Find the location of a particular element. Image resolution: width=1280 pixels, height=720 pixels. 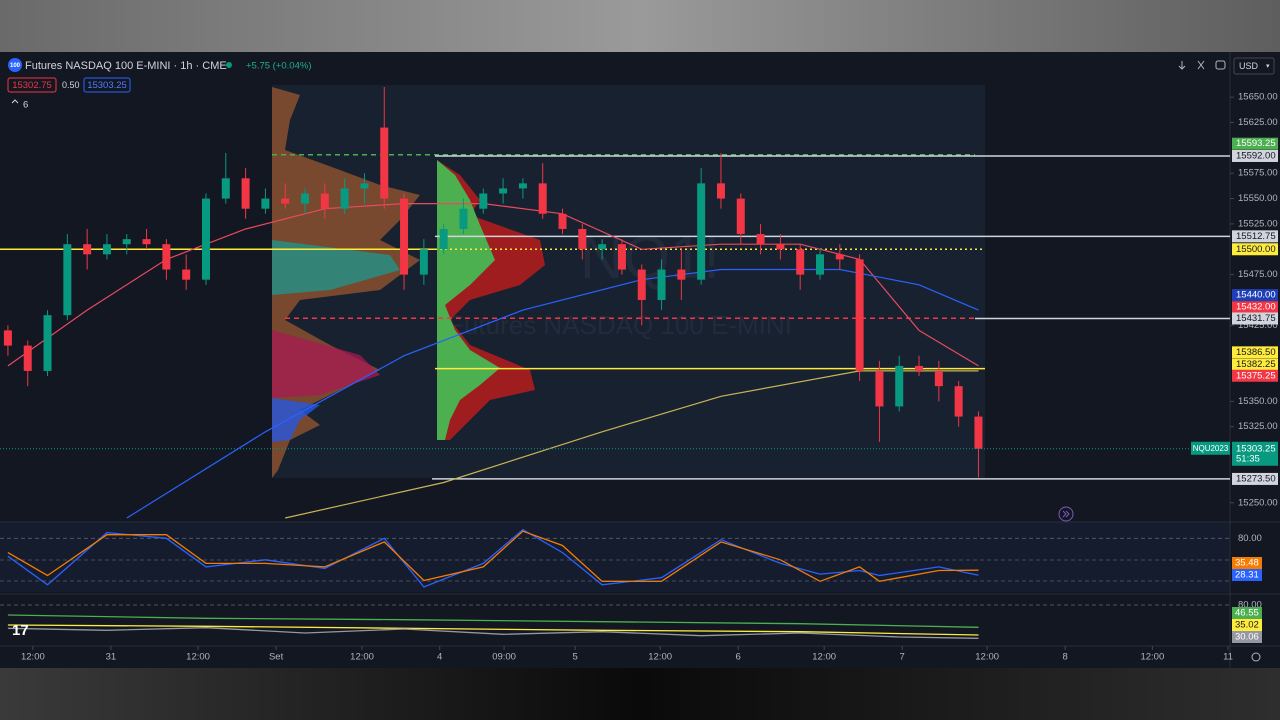

ask-box is located at coordinates (107, 85).